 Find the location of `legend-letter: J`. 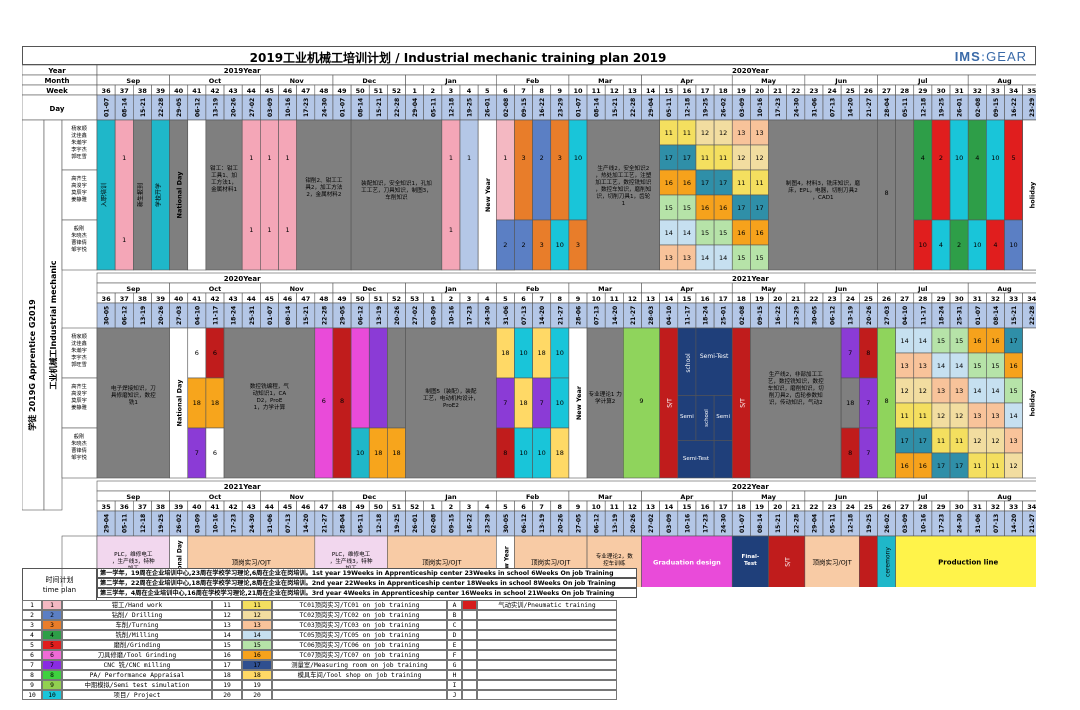

legend-letter: J is located at coordinates (454, 695).